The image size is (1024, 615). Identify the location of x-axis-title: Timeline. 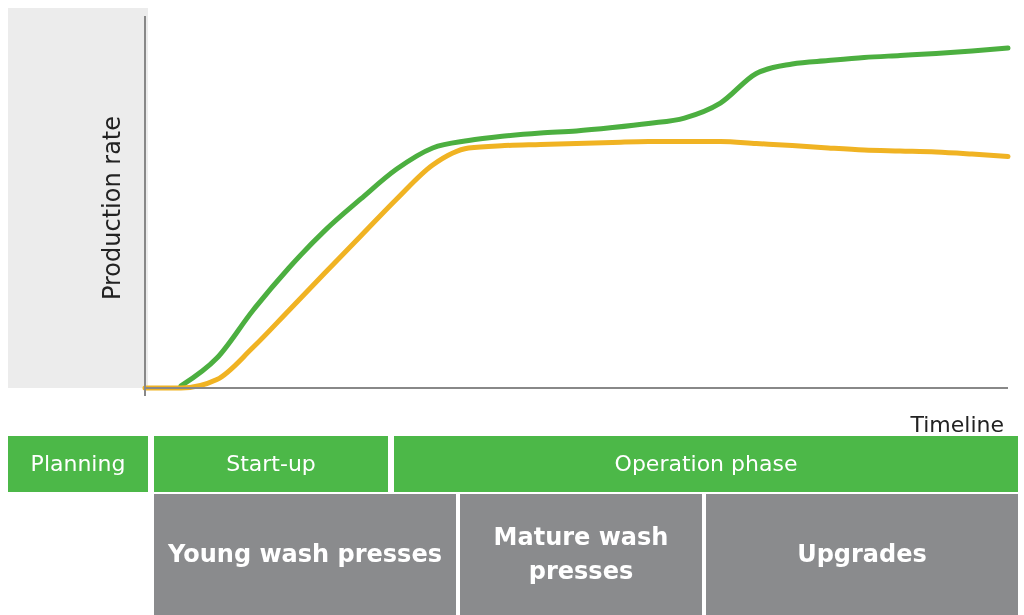
(956, 424).